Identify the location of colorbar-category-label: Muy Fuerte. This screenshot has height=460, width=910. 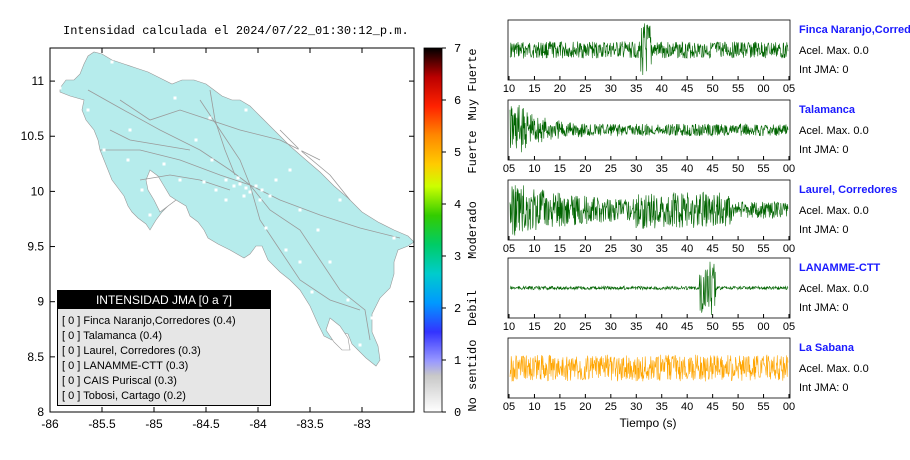
(473, 84).